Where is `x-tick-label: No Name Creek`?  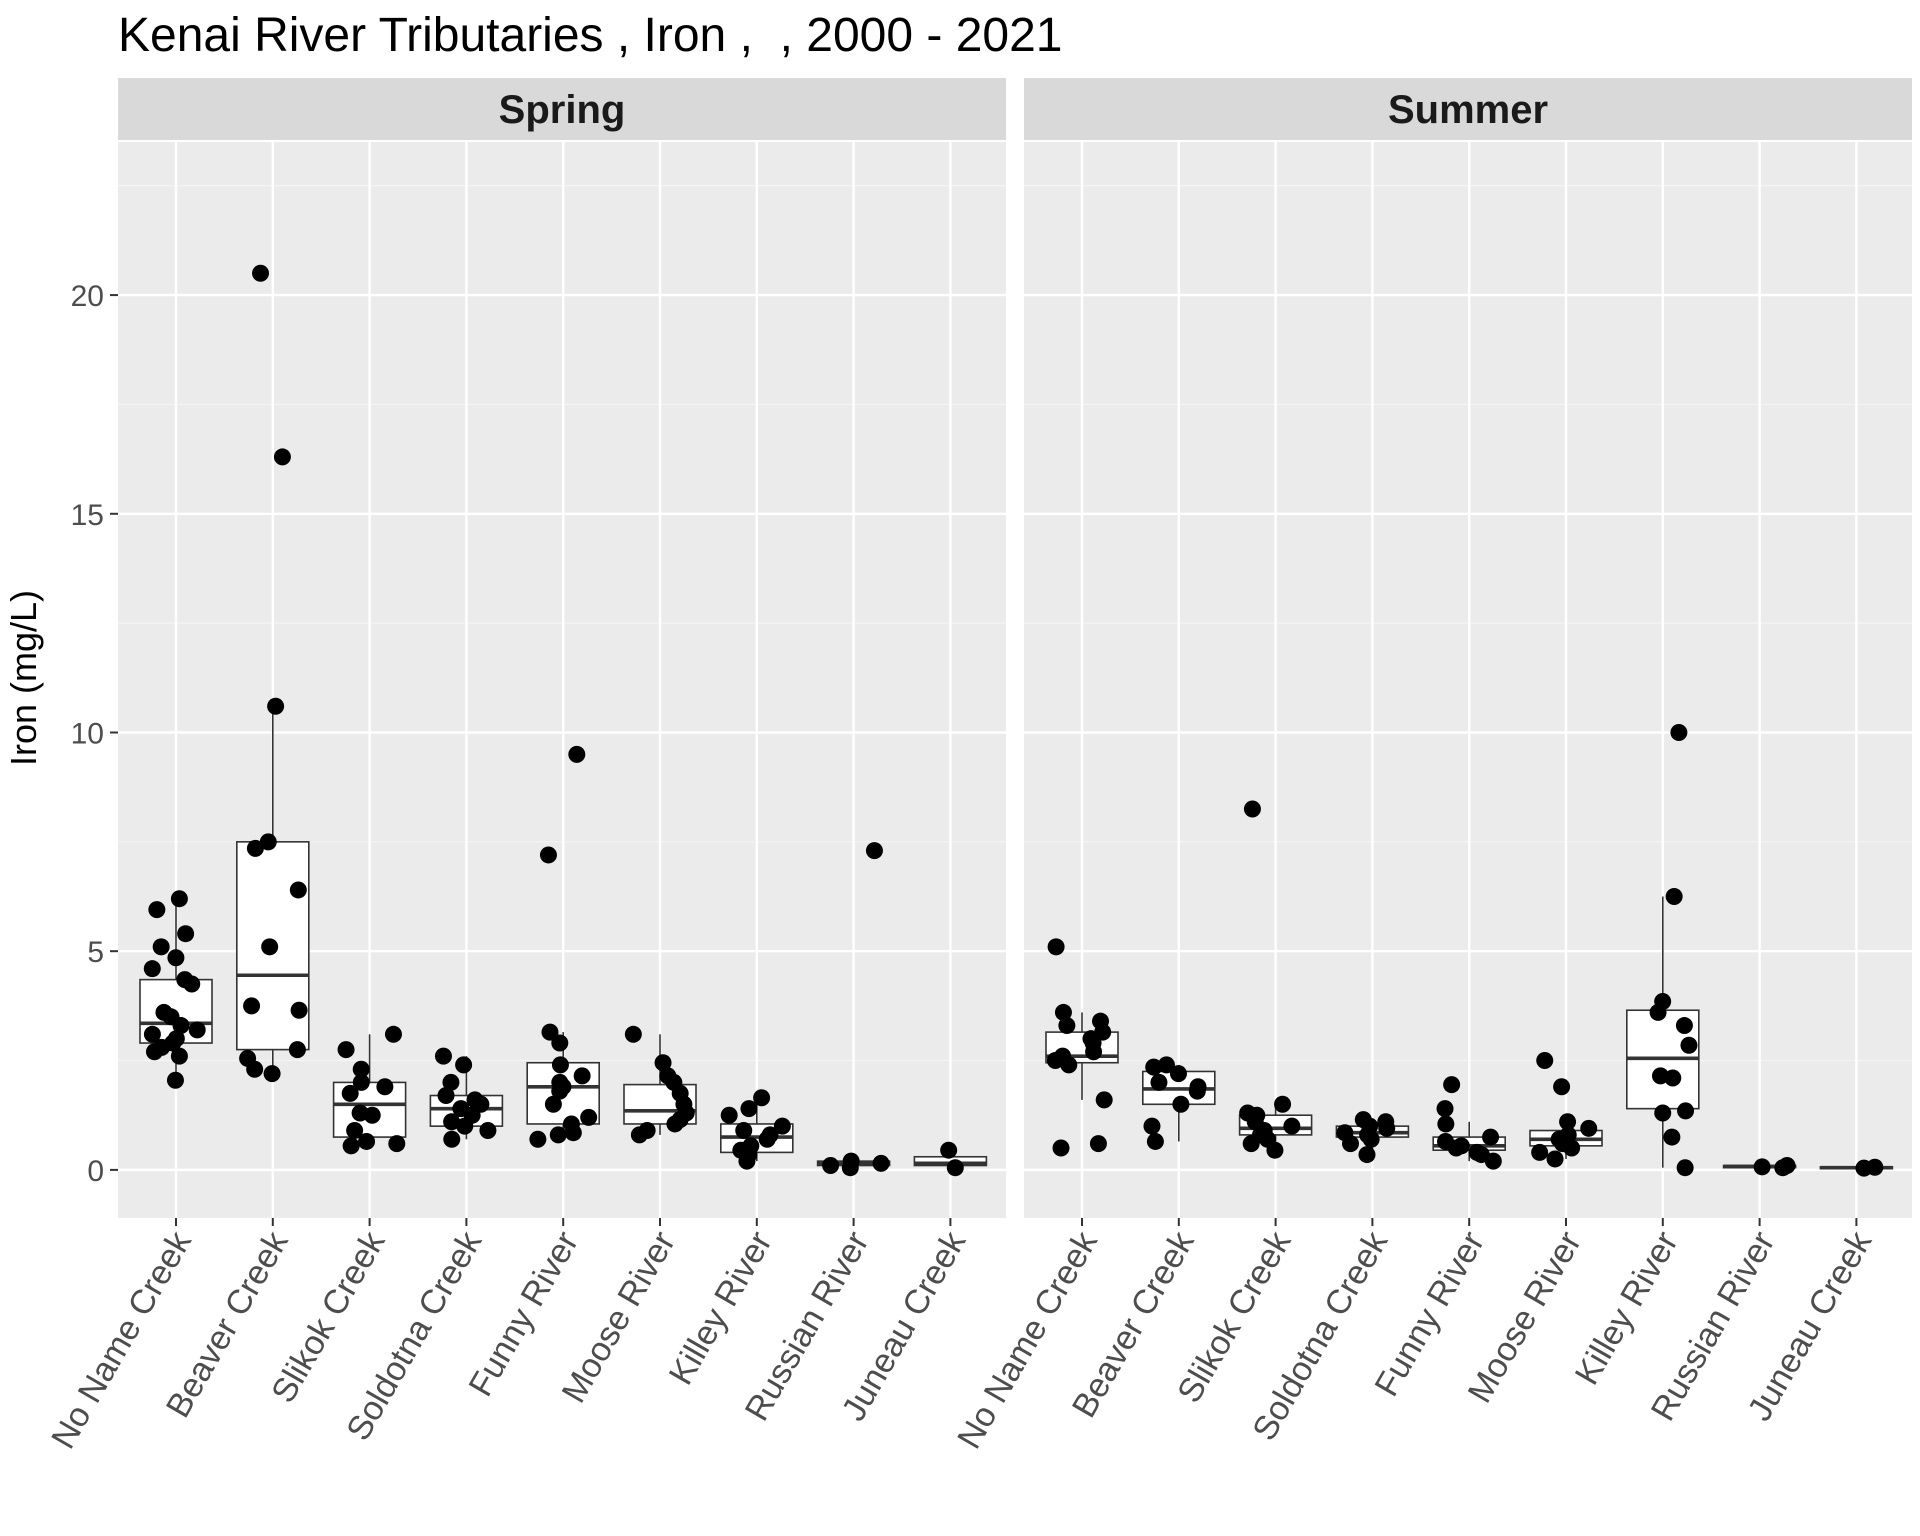 x-tick-label: No Name Creek is located at coordinates (1027, 1339).